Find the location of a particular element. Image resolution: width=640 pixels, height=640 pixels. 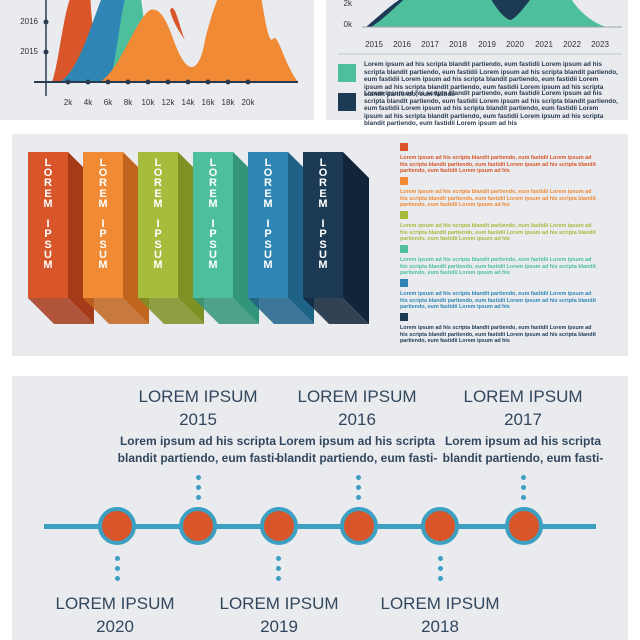

y-tick-label: 0k is located at coordinates (347, 24).